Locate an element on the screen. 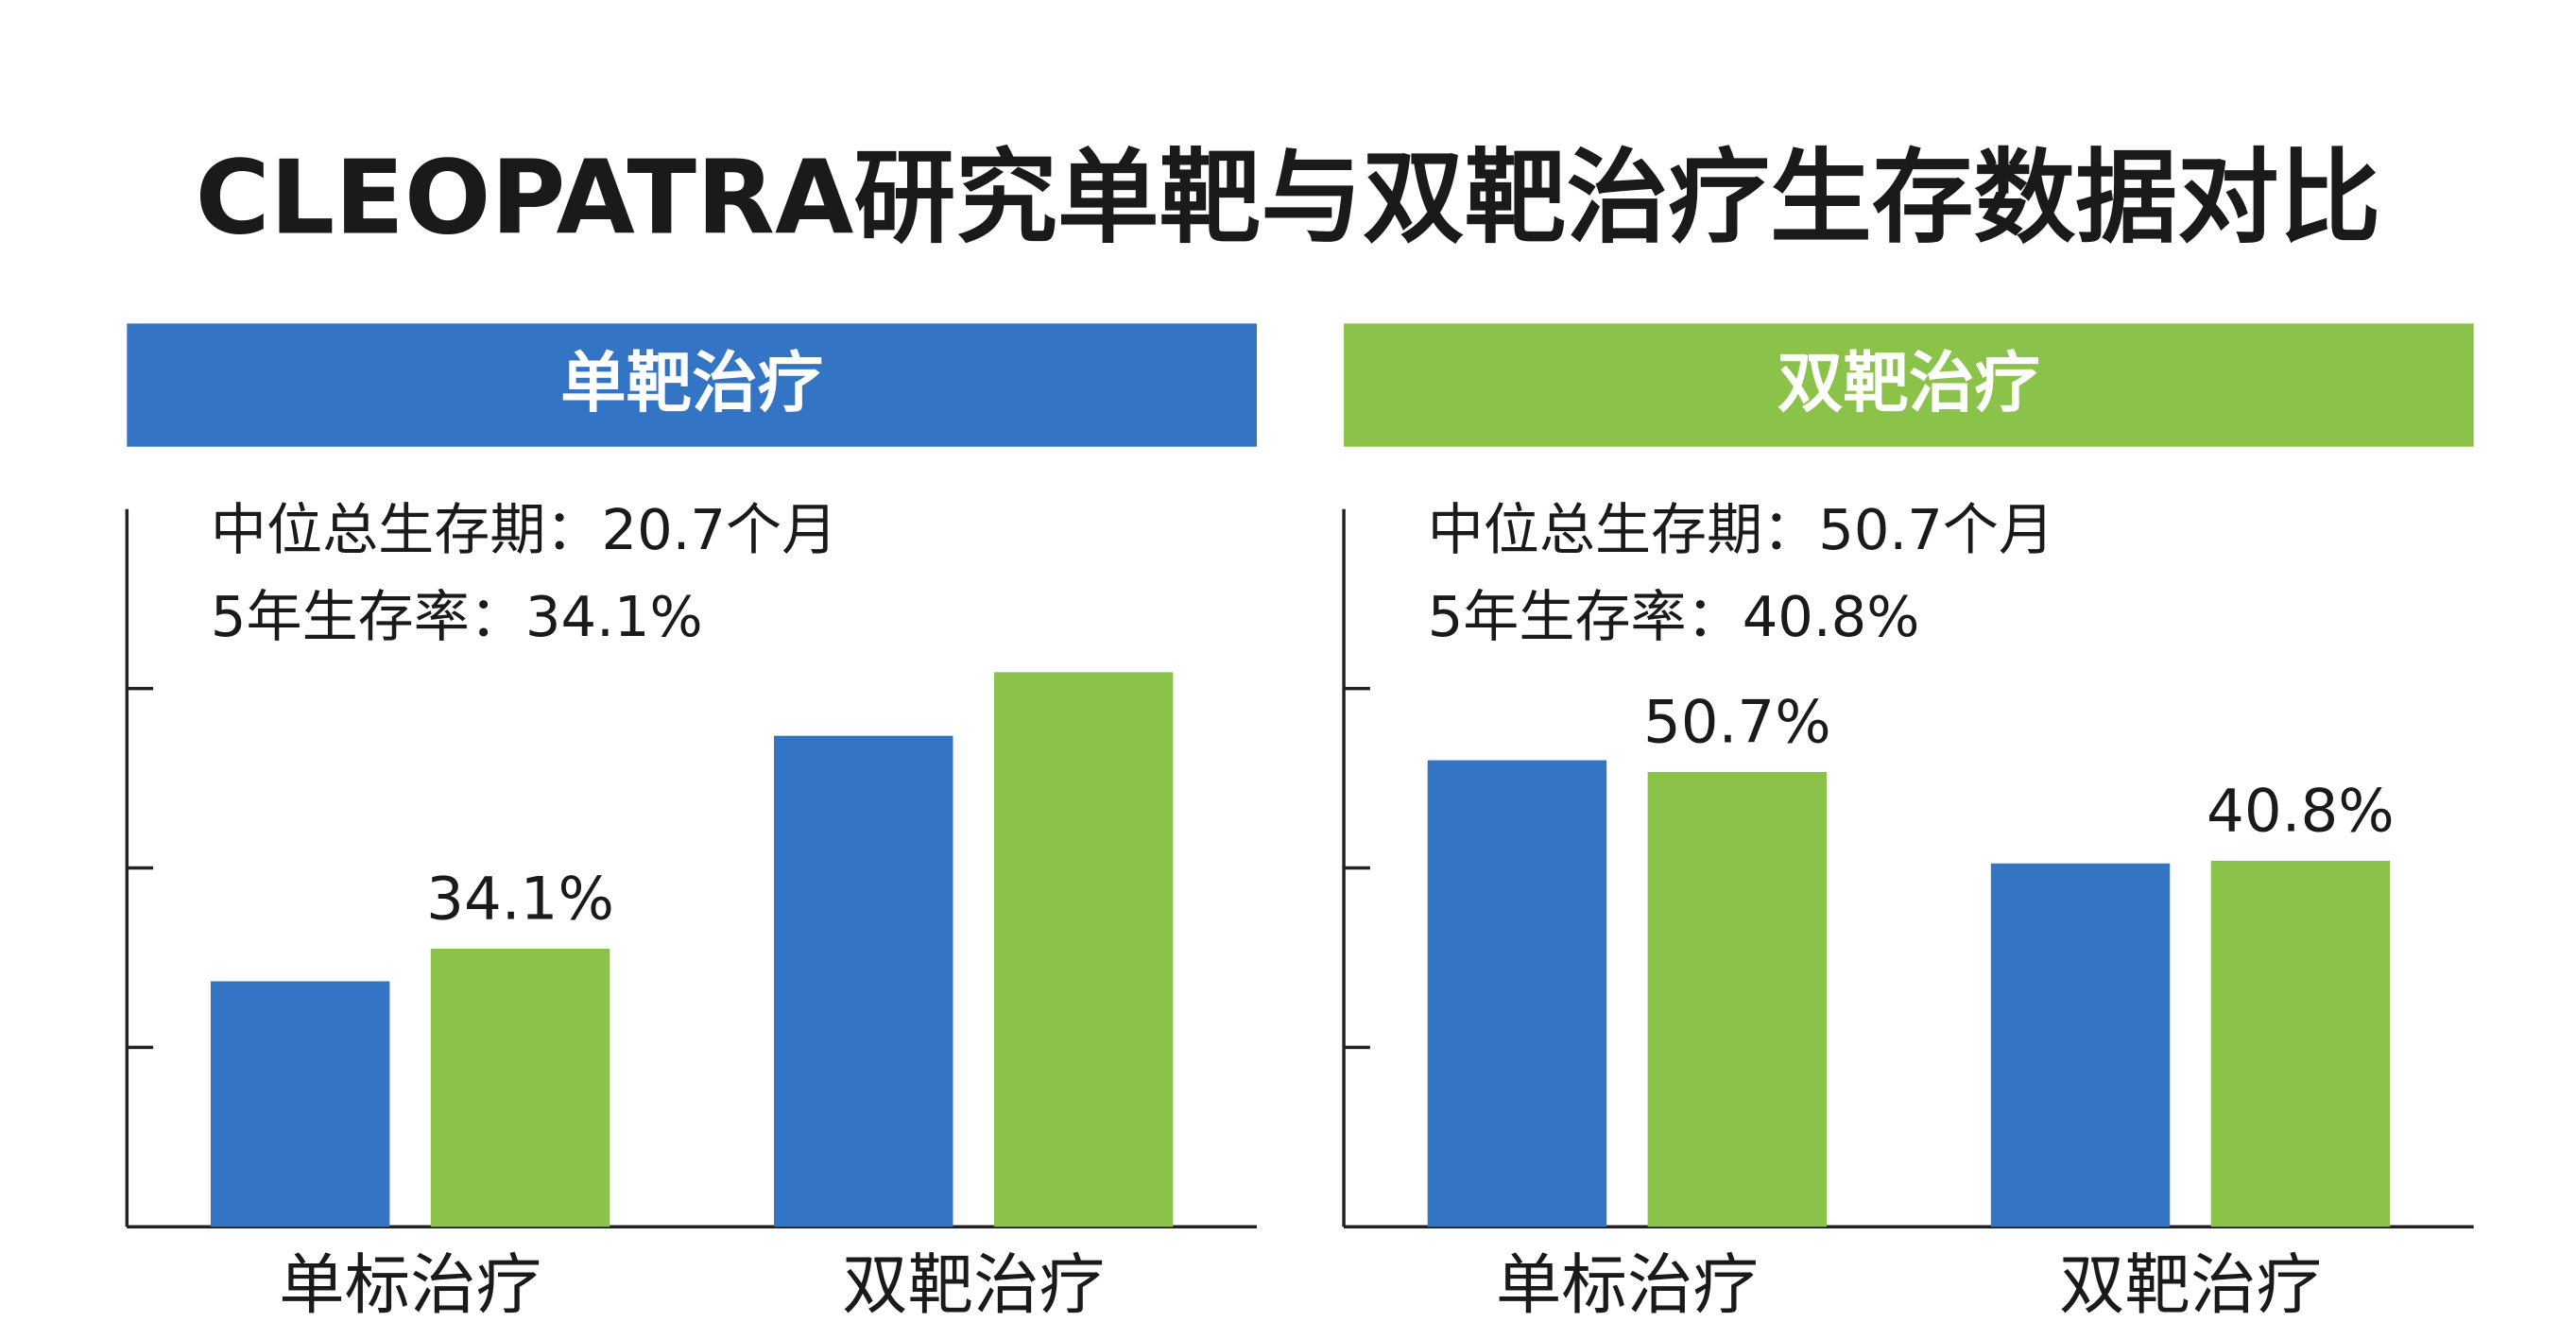 The width and height of the screenshot is (2576, 1322). panel-title: 单靶治疗 is located at coordinates (691, 383).